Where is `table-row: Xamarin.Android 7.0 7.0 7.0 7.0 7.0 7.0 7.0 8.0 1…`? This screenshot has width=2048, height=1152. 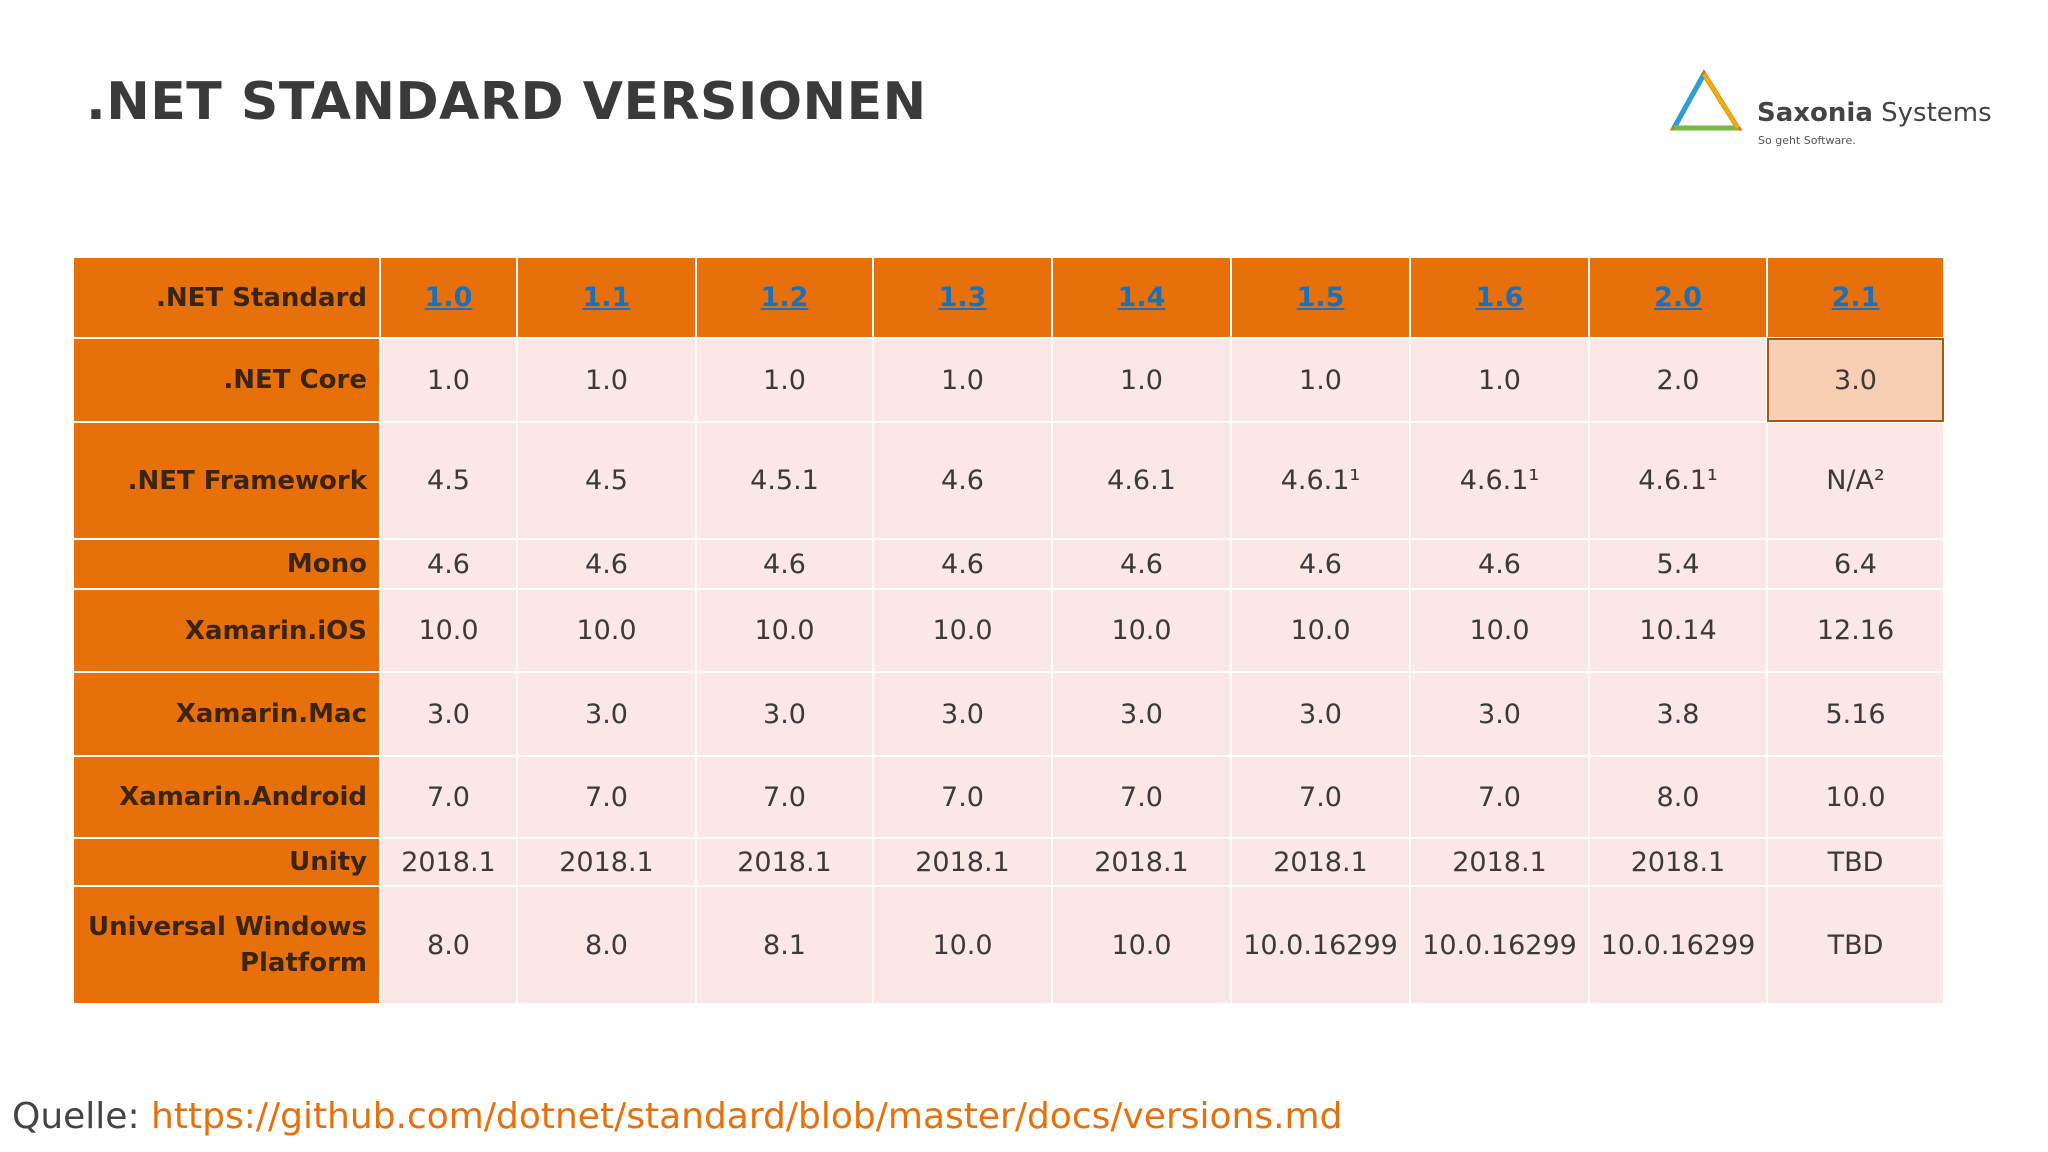 table-row: Xamarin.Android 7.0 7.0 7.0 7.0 7.0 7.0 7.0 8.0 1… is located at coordinates (1008, 797).